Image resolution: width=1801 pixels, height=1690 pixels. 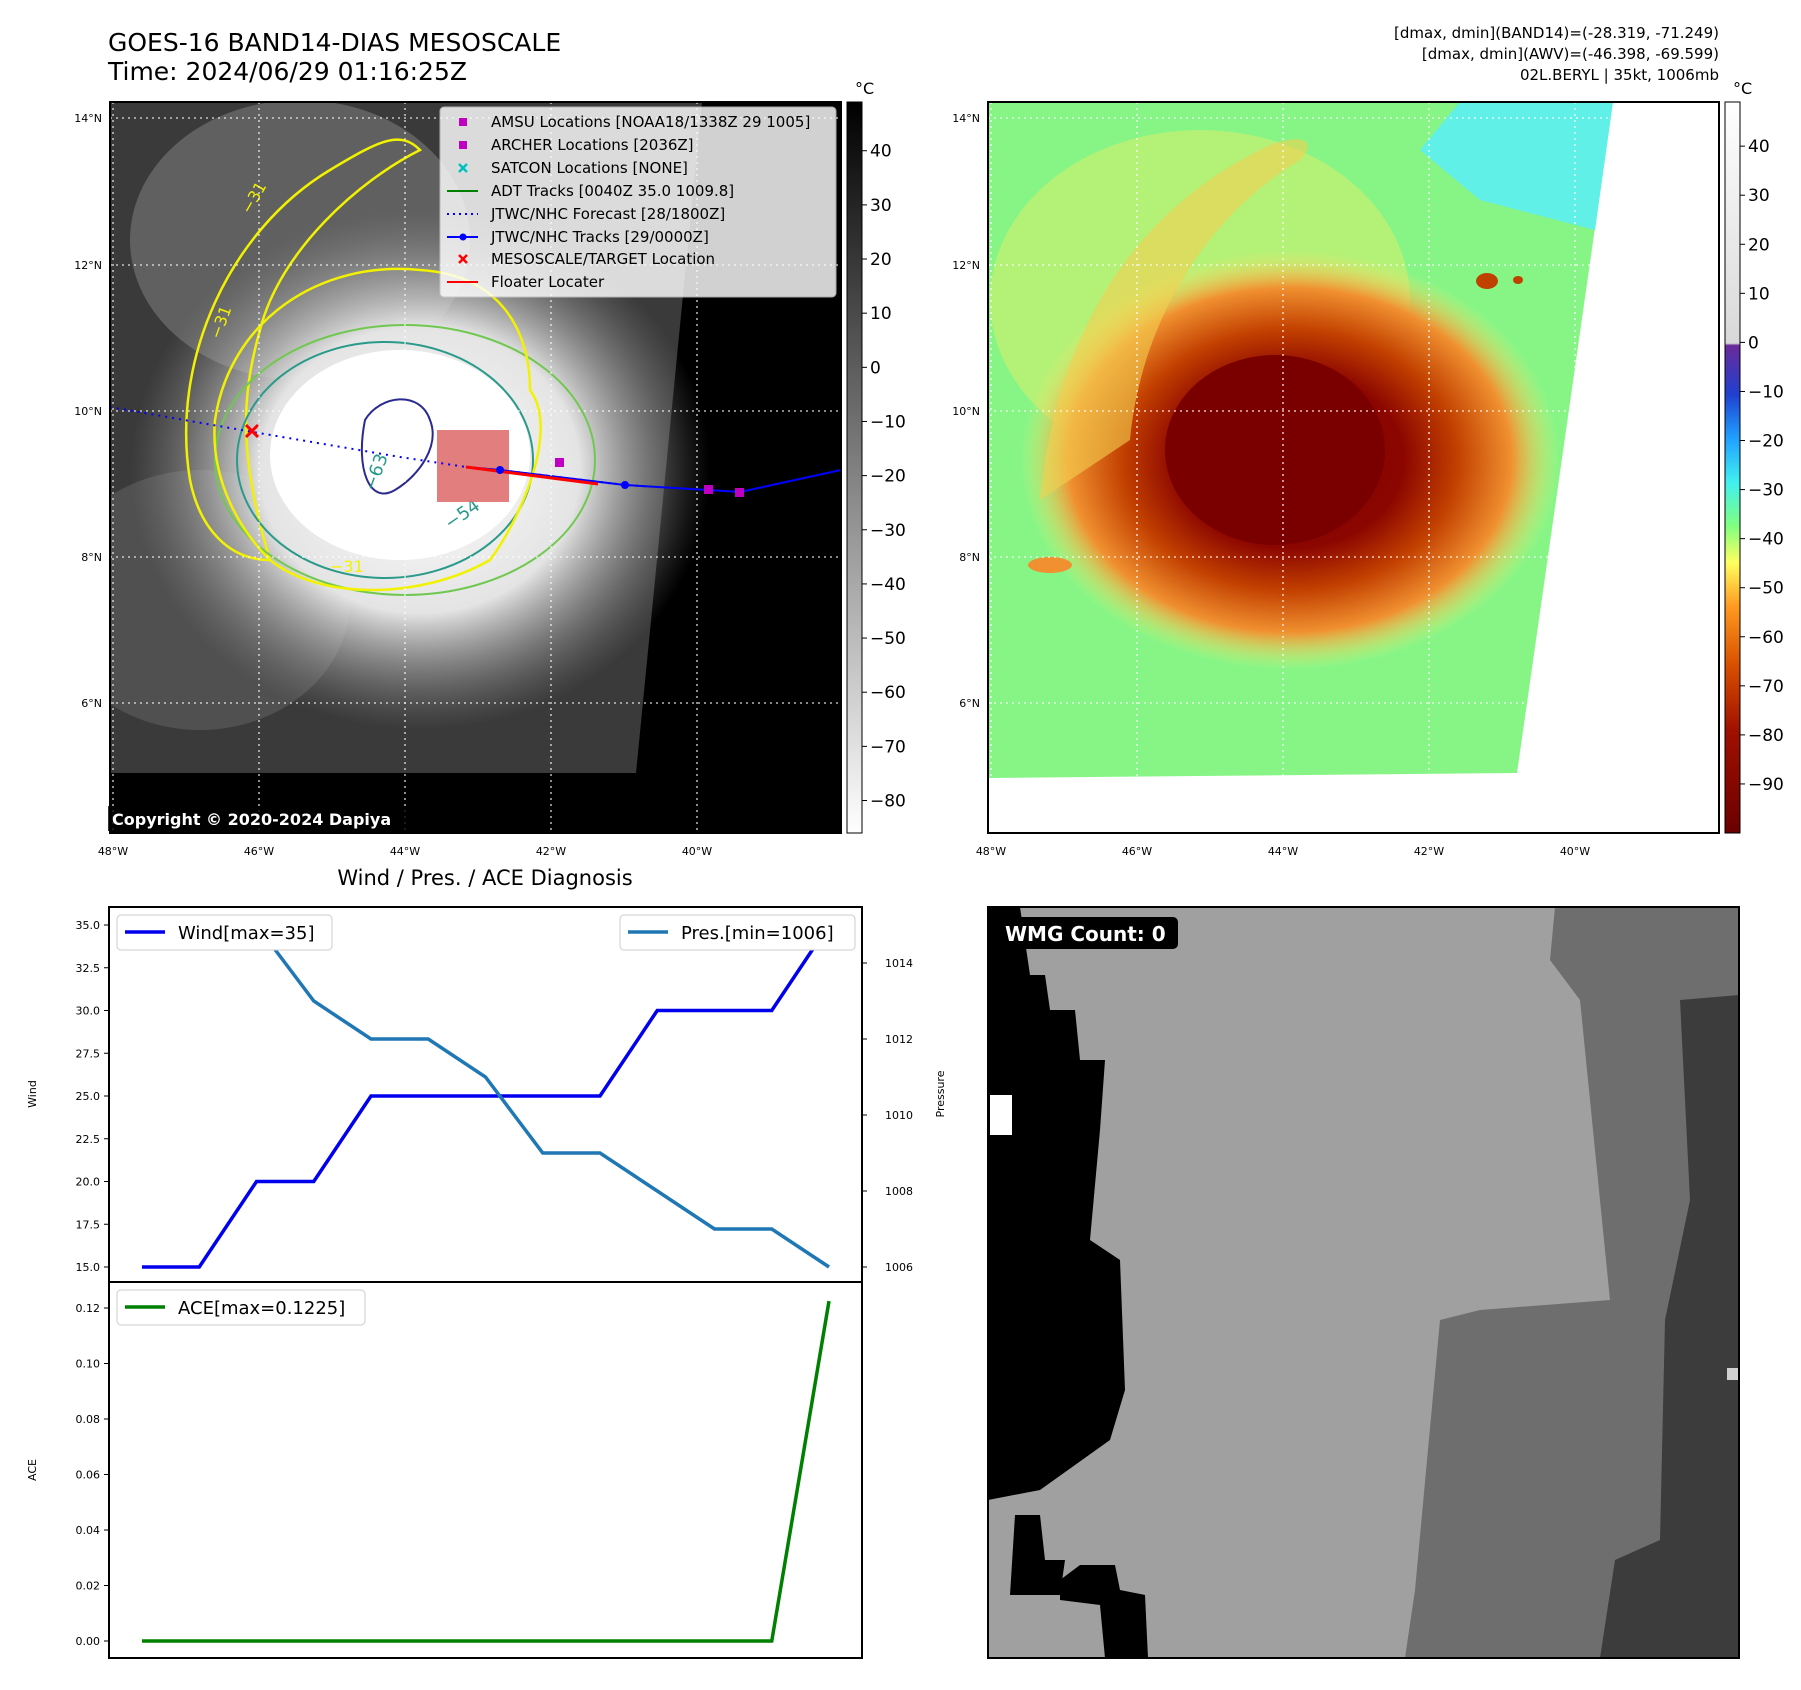 What do you see at coordinates (881, 152) in the screenshot?
I see `ir-colorbar-tick-label: 40` at bounding box center [881, 152].